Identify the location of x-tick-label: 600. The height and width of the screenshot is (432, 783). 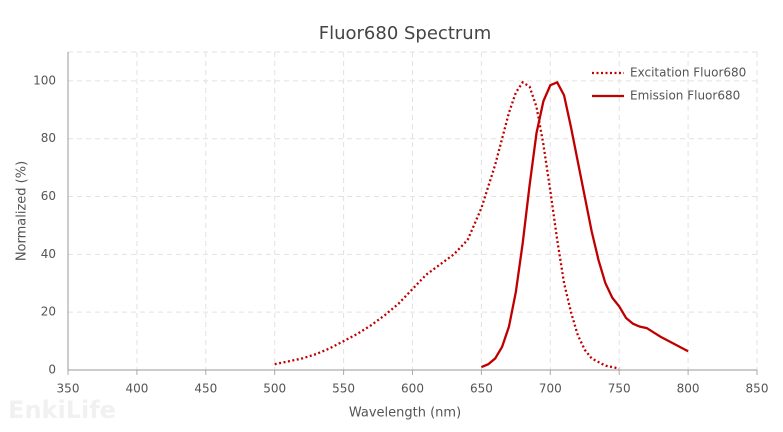
(412, 389).